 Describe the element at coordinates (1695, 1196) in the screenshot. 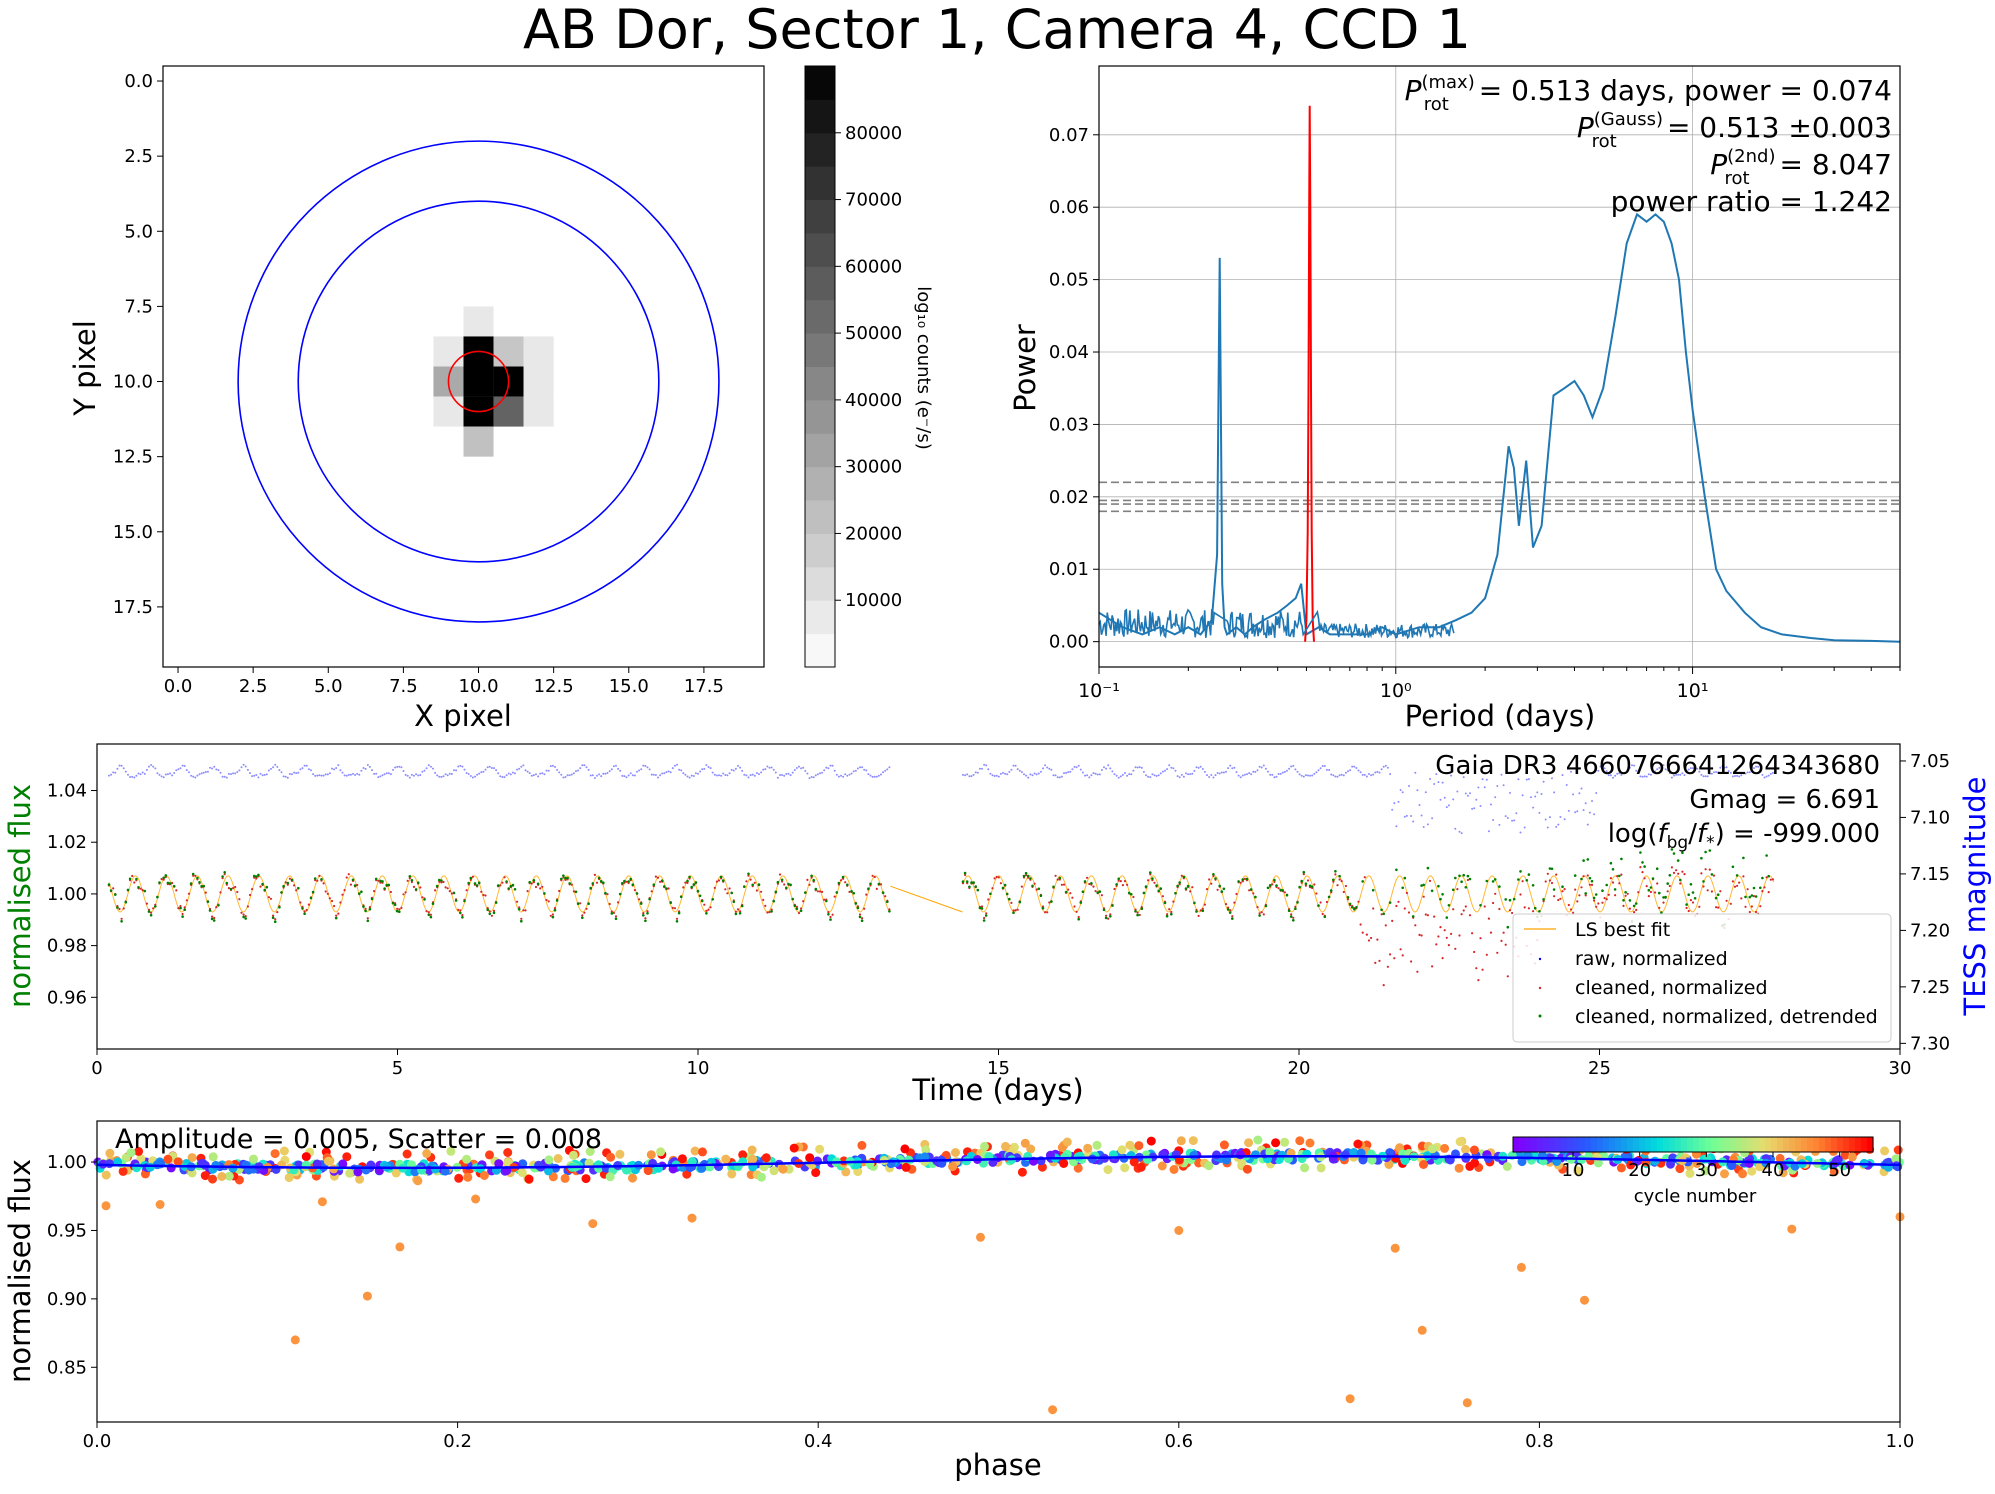

I see `cycle-colorbar-label: cycle number` at that location.